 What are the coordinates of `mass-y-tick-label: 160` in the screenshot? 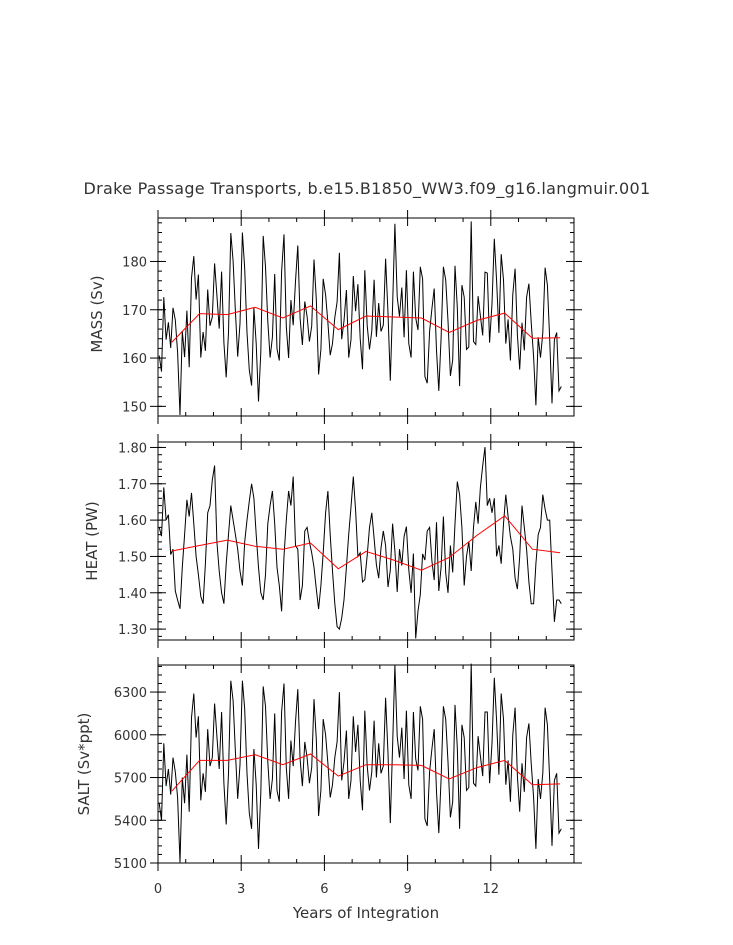 It's located at (134, 359).